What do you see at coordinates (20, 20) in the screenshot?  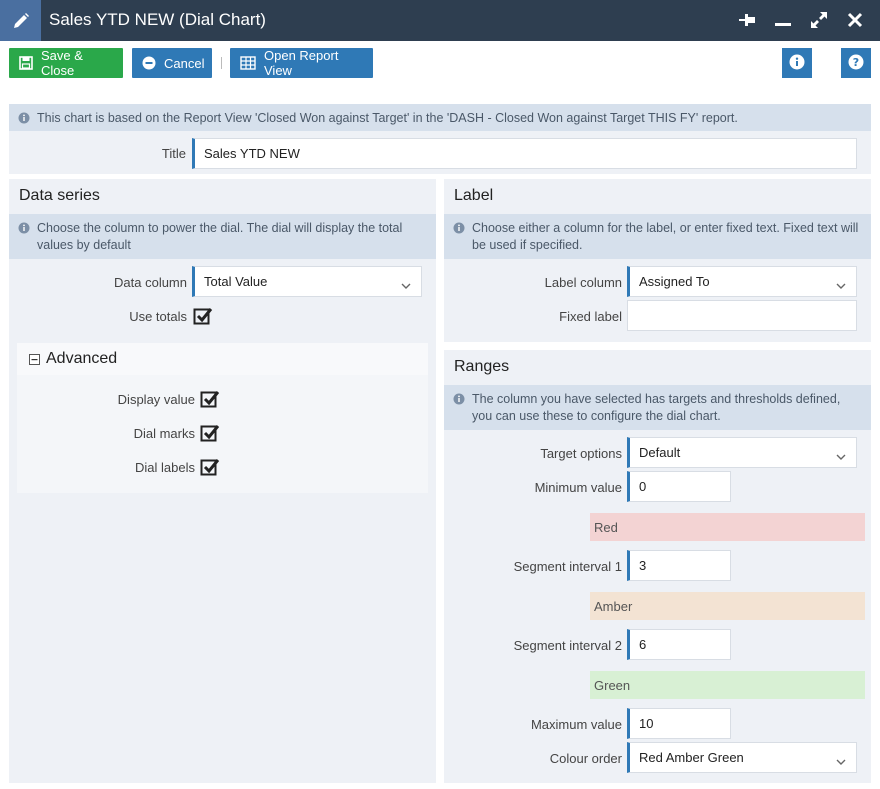 I see `pencil-icon` at bounding box center [20, 20].